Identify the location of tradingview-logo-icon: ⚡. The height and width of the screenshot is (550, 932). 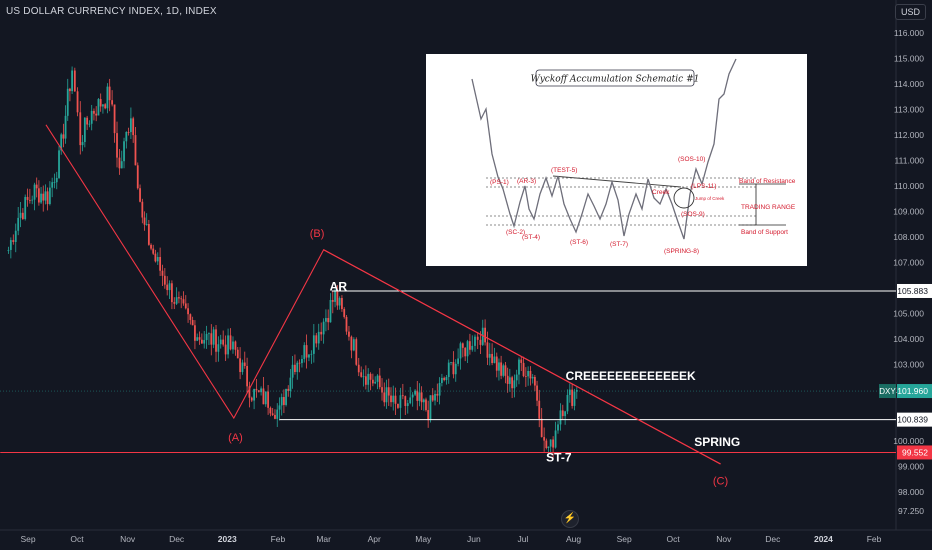
(570, 519).